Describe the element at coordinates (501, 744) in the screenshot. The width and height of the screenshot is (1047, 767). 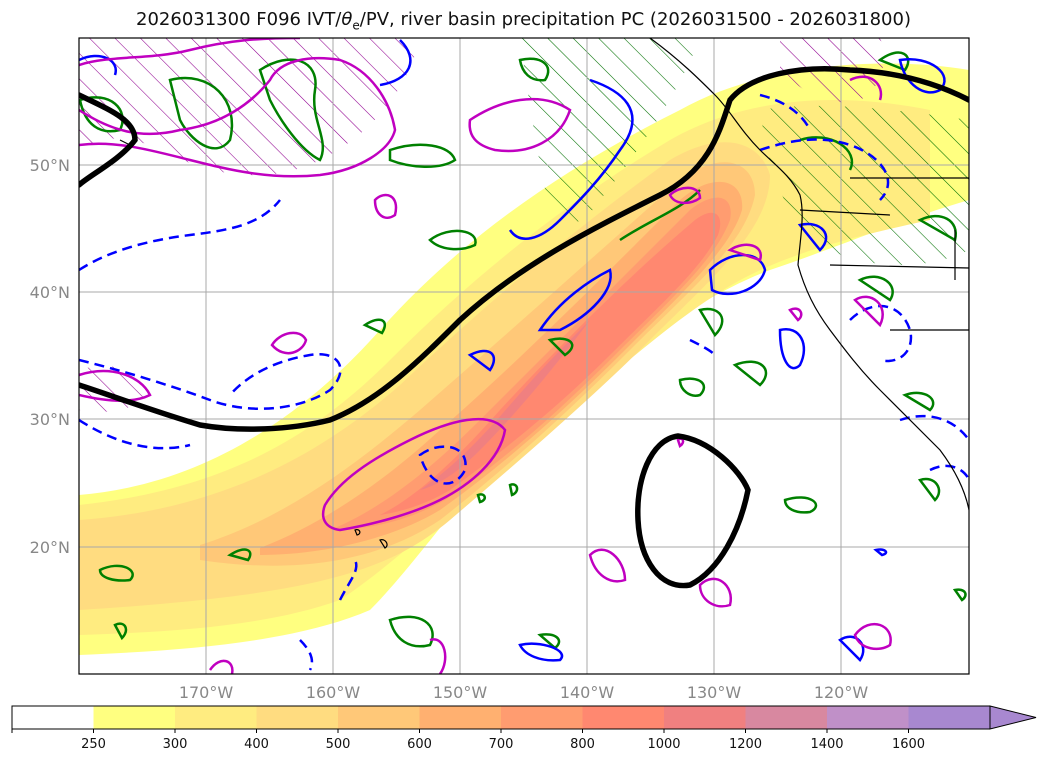
I see `colorbar-label: 700` at that location.